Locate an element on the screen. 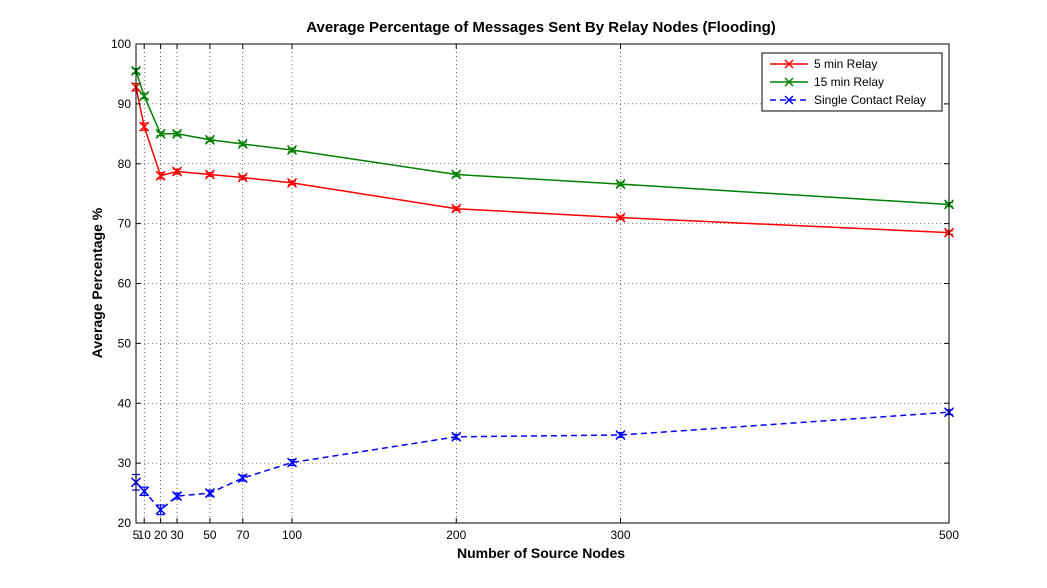 The height and width of the screenshot is (588, 1047). legend-label: 5 min Relay is located at coordinates (845, 64).